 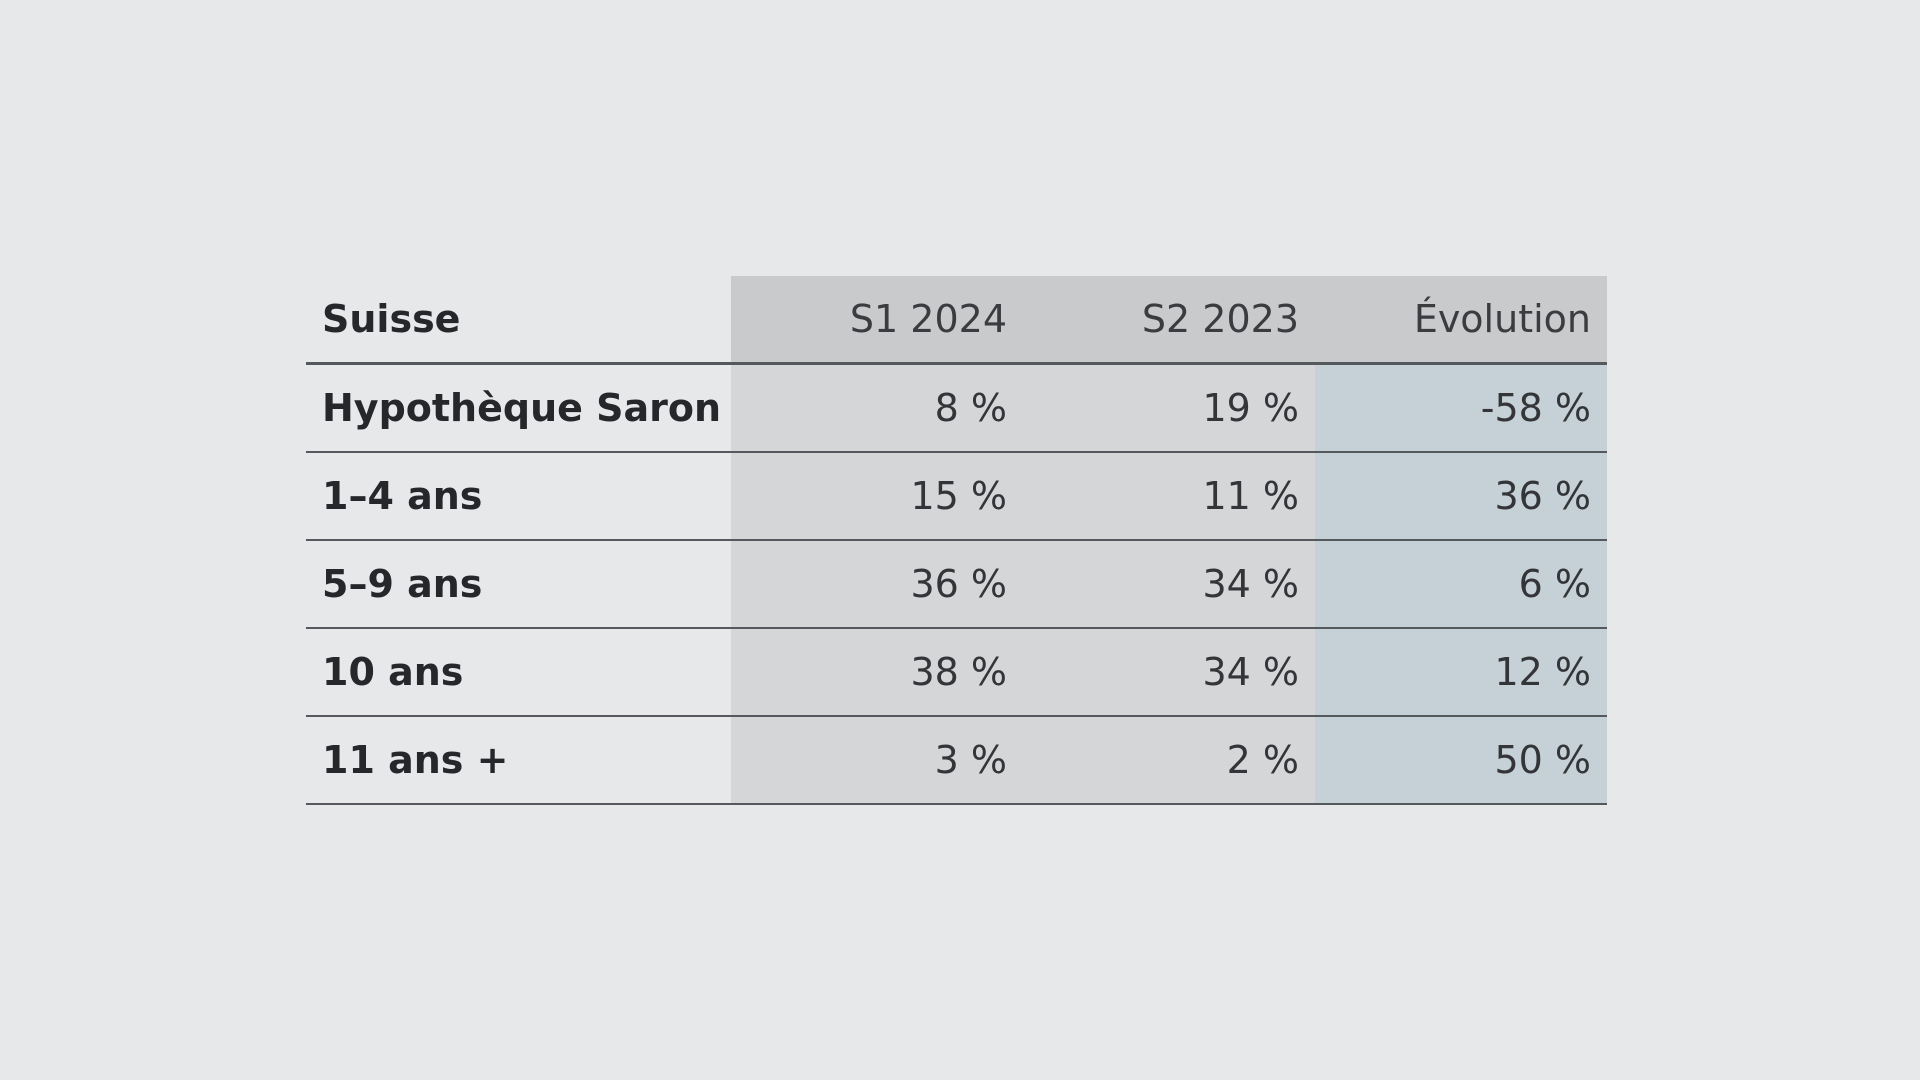 I want to click on cell-s1-2024: 8 %, so click(x=877, y=408).